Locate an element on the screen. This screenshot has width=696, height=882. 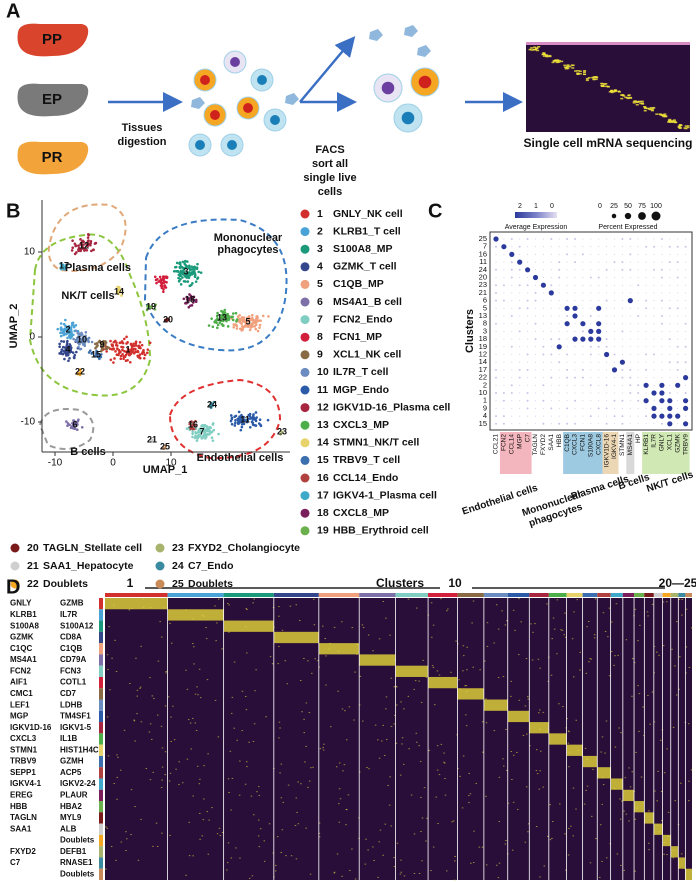
cluster-tick: 13 is located at coordinates (483, 315).